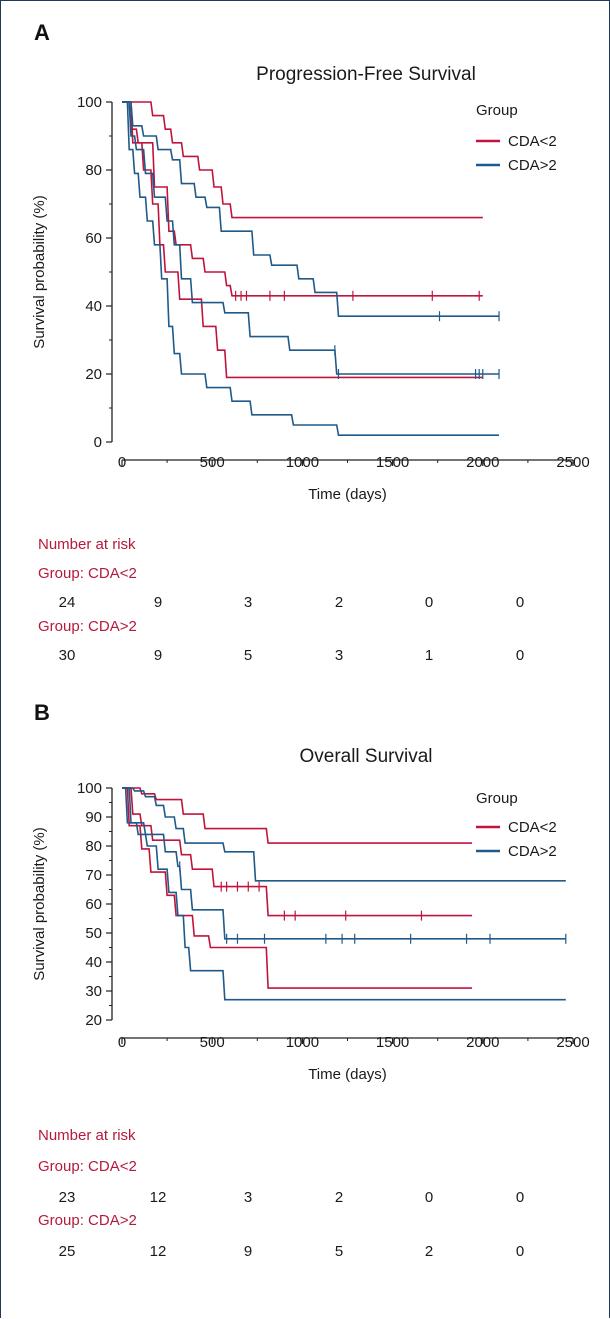 The image size is (610, 1319). Describe the element at coordinates (67, 655) in the screenshot. I see `risk-count: 30` at that location.